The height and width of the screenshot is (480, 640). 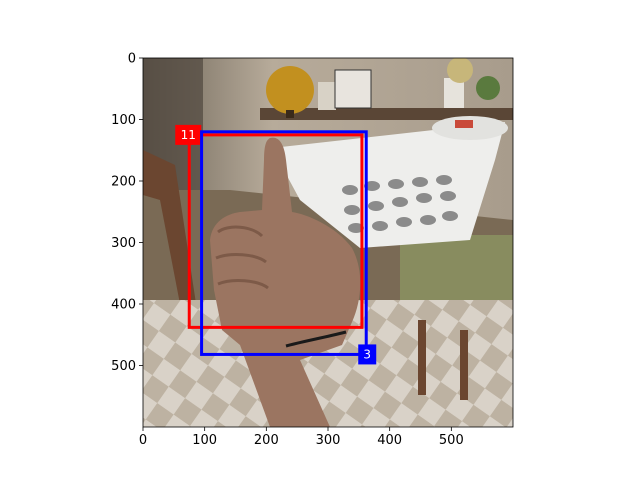 I want to click on vase, so click(x=327, y=96).